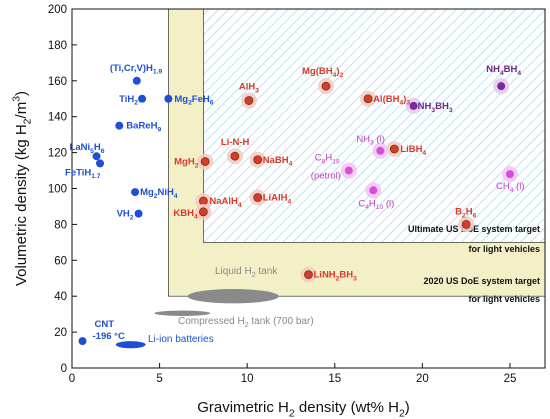  I want to click on target-2020-label: 2020 US DoE system target, so click(481, 281).